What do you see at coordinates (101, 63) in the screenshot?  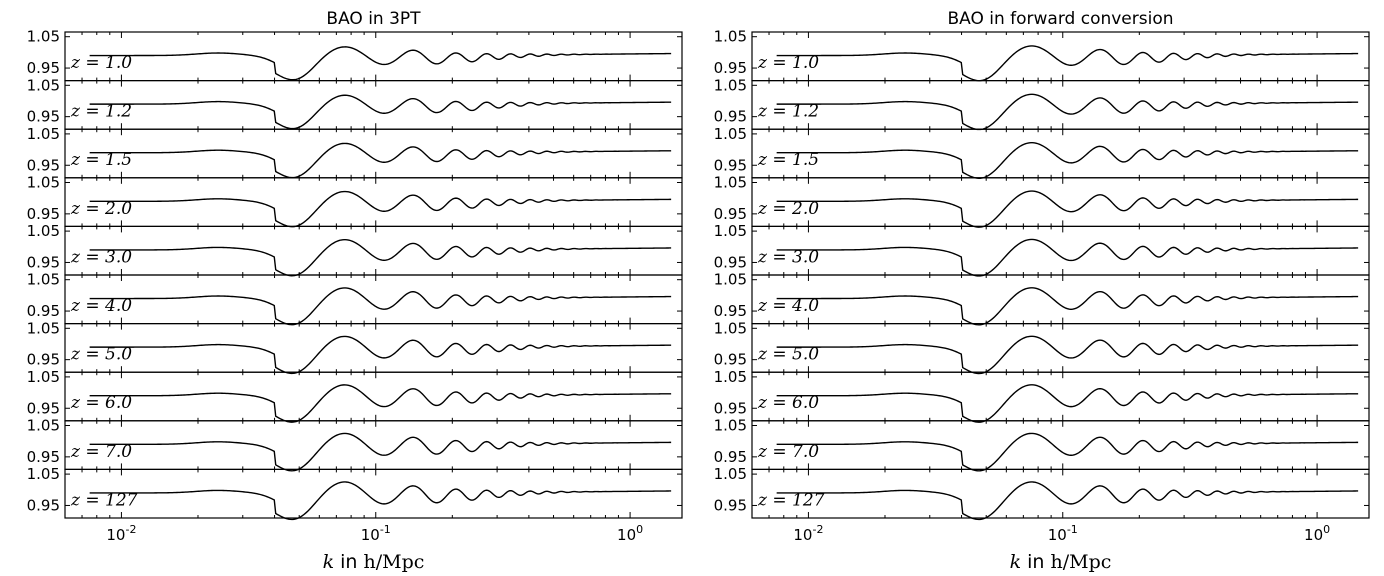 I see `redshift-label: z = 1.0` at bounding box center [101, 63].